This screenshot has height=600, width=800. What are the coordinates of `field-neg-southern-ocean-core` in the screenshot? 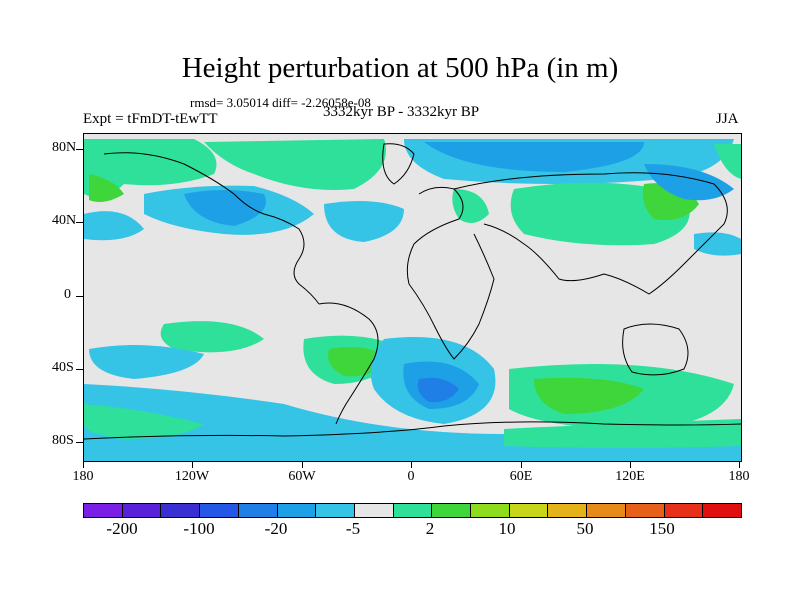 It's located at (438, 390).